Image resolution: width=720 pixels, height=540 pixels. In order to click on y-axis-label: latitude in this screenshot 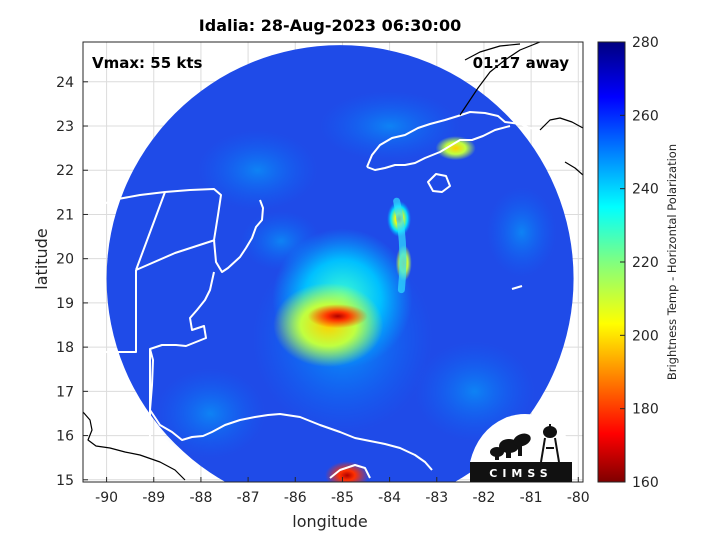, I will do `click(41, 258)`.